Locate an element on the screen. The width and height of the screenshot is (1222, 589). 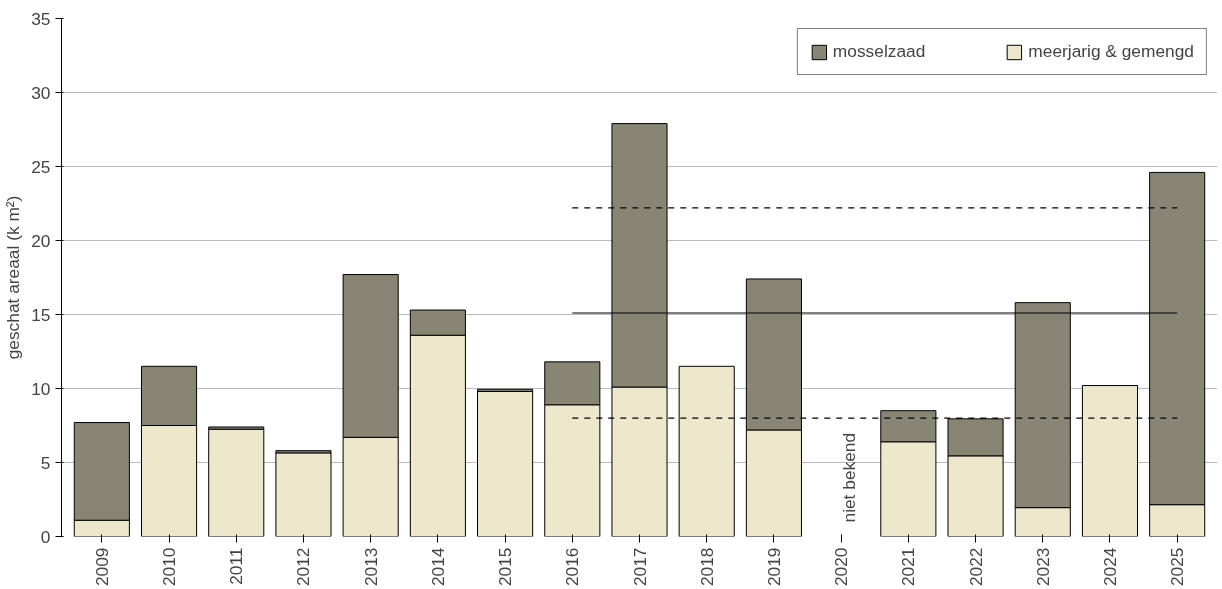
x-tick-label: 2023 is located at coordinates (1042, 567).